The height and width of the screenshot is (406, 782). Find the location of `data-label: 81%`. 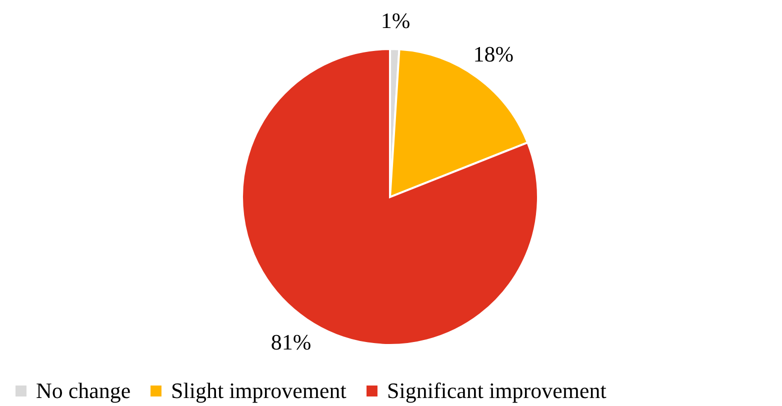

data-label: 81% is located at coordinates (291, 342).